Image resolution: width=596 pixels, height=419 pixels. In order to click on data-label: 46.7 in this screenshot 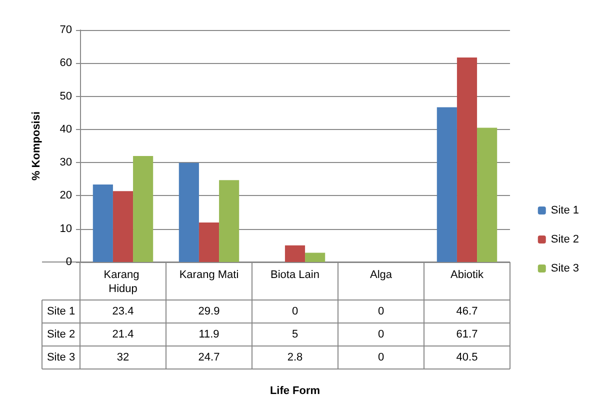, I will do `click(467, 312)`.